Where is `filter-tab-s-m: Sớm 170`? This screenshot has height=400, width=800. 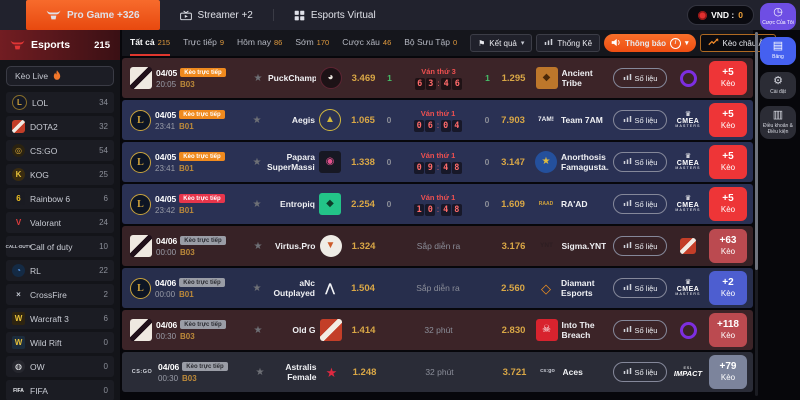 filter-tab-s-m: Sớm 170 is located at coordinates (312, 43).